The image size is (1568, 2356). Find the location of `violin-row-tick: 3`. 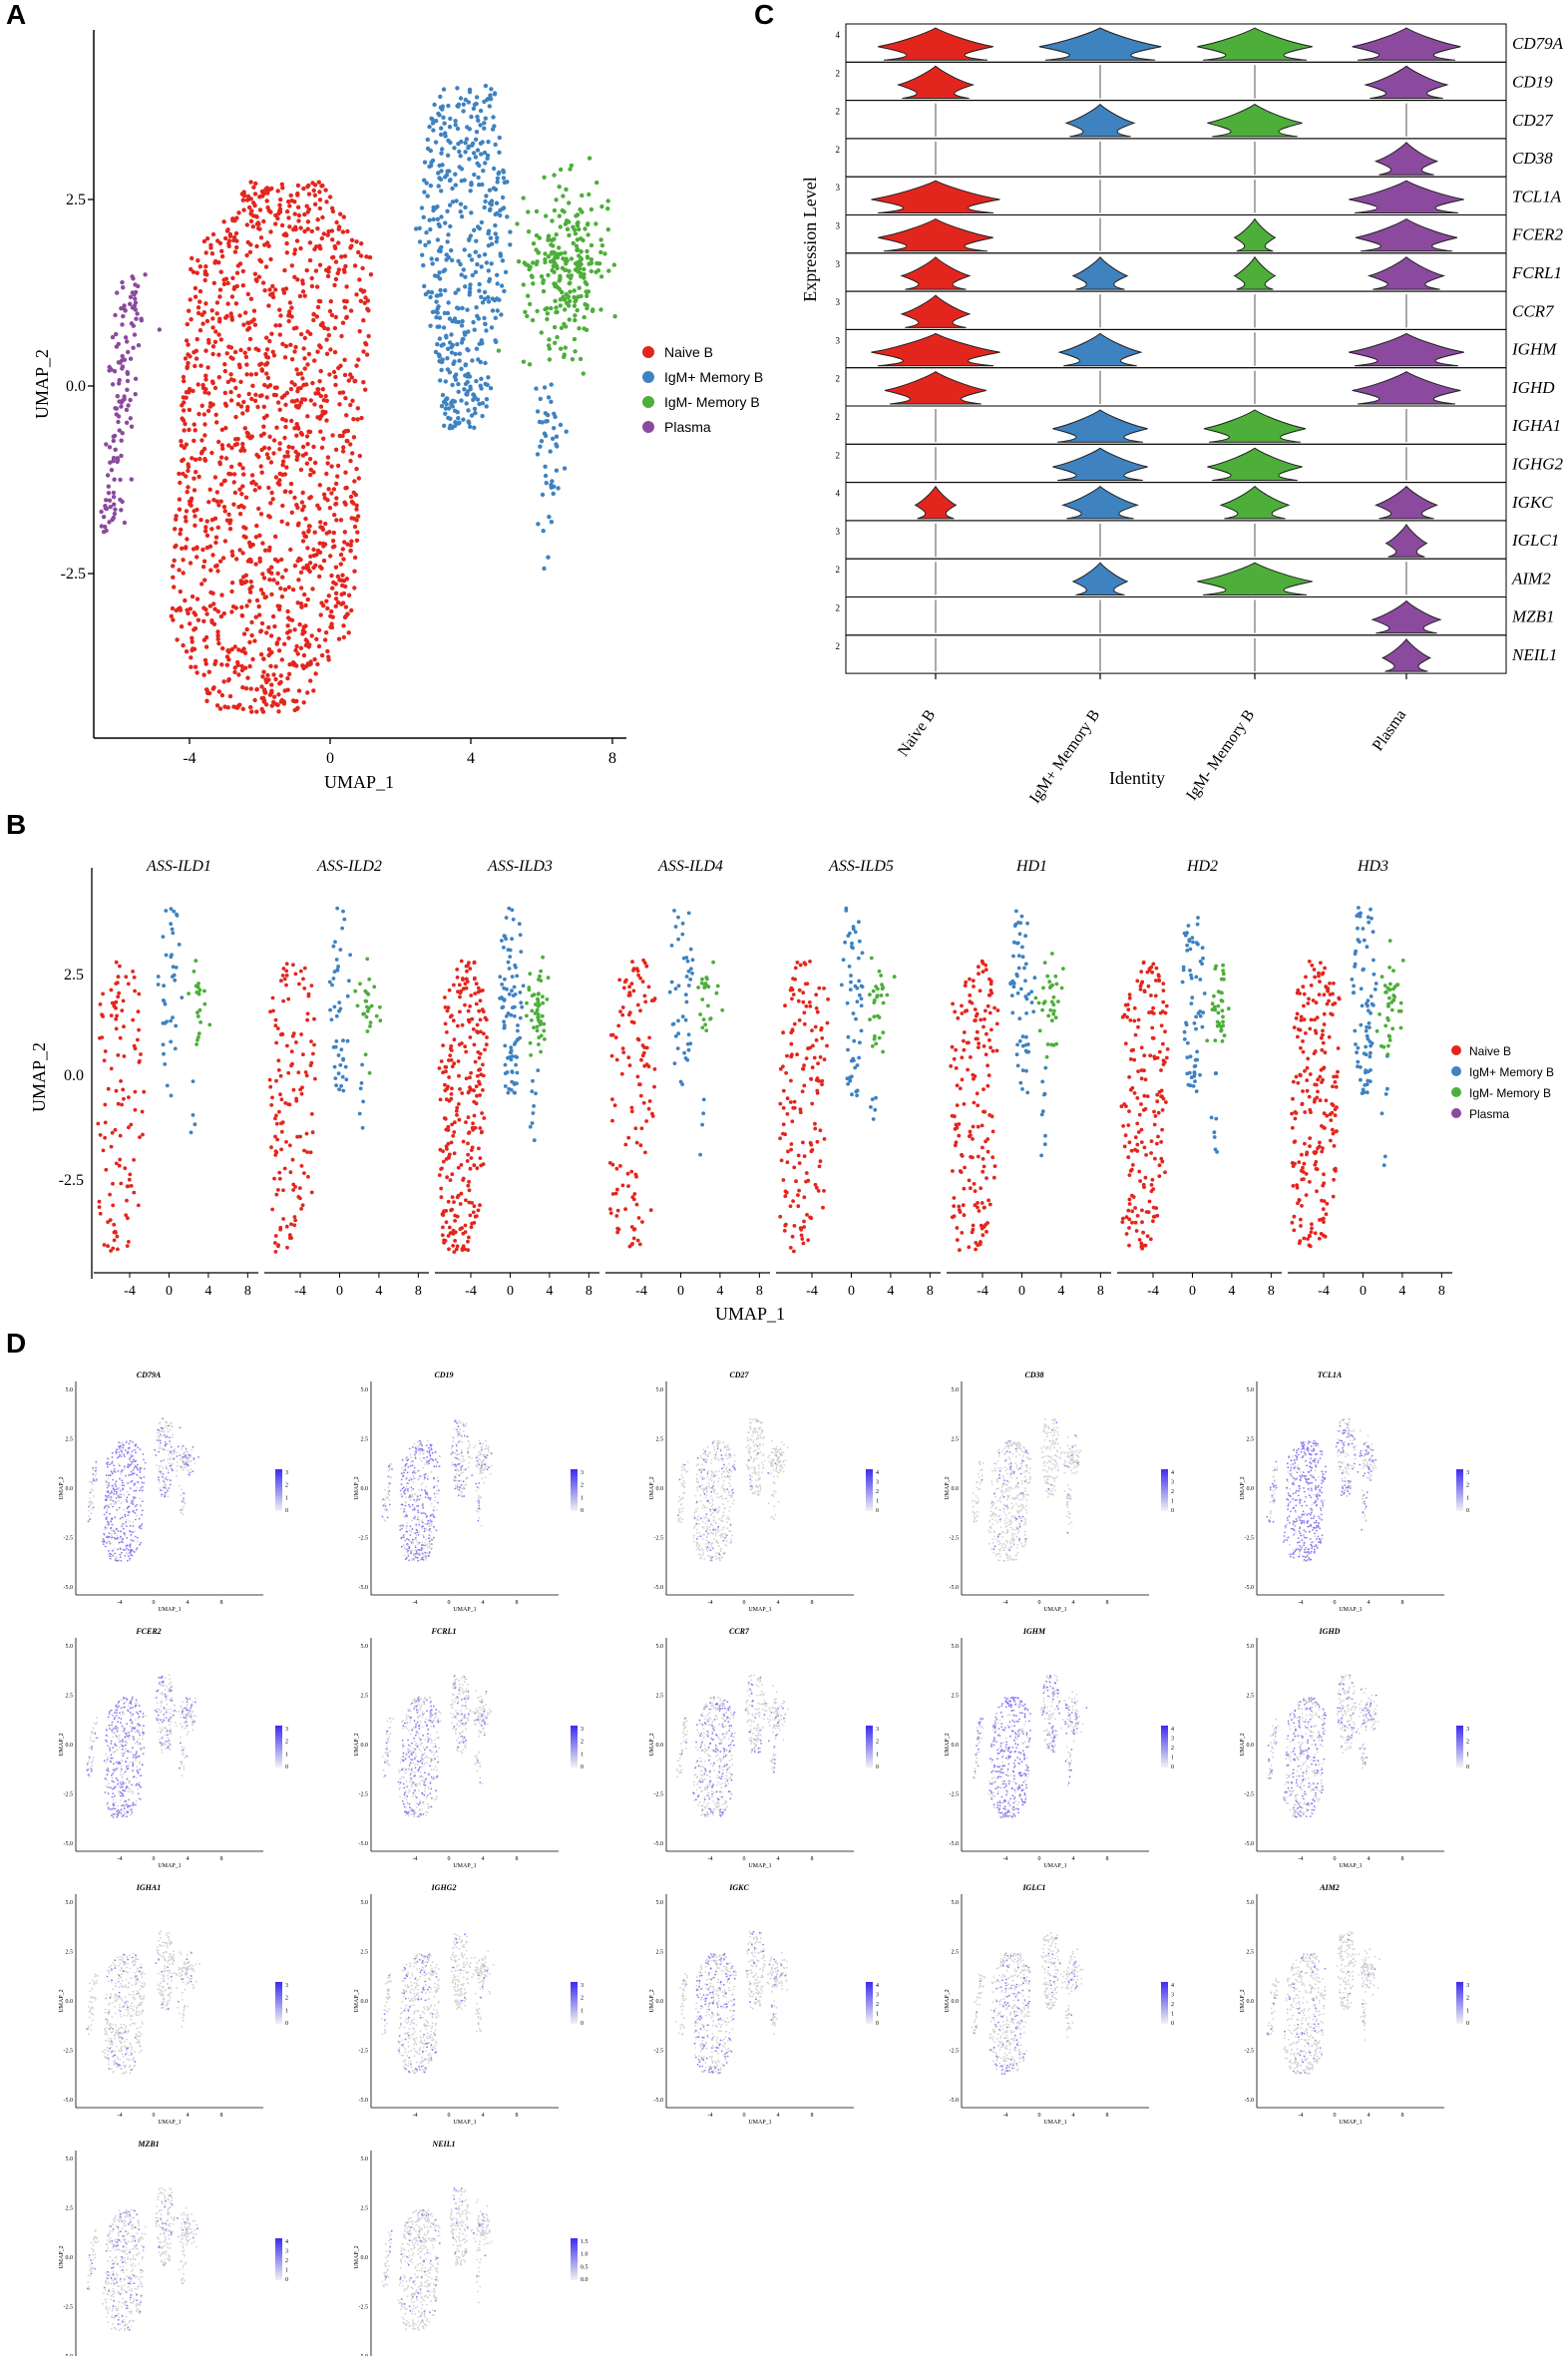

violin-row-tick: 3 is located at coordinates (839, 226).